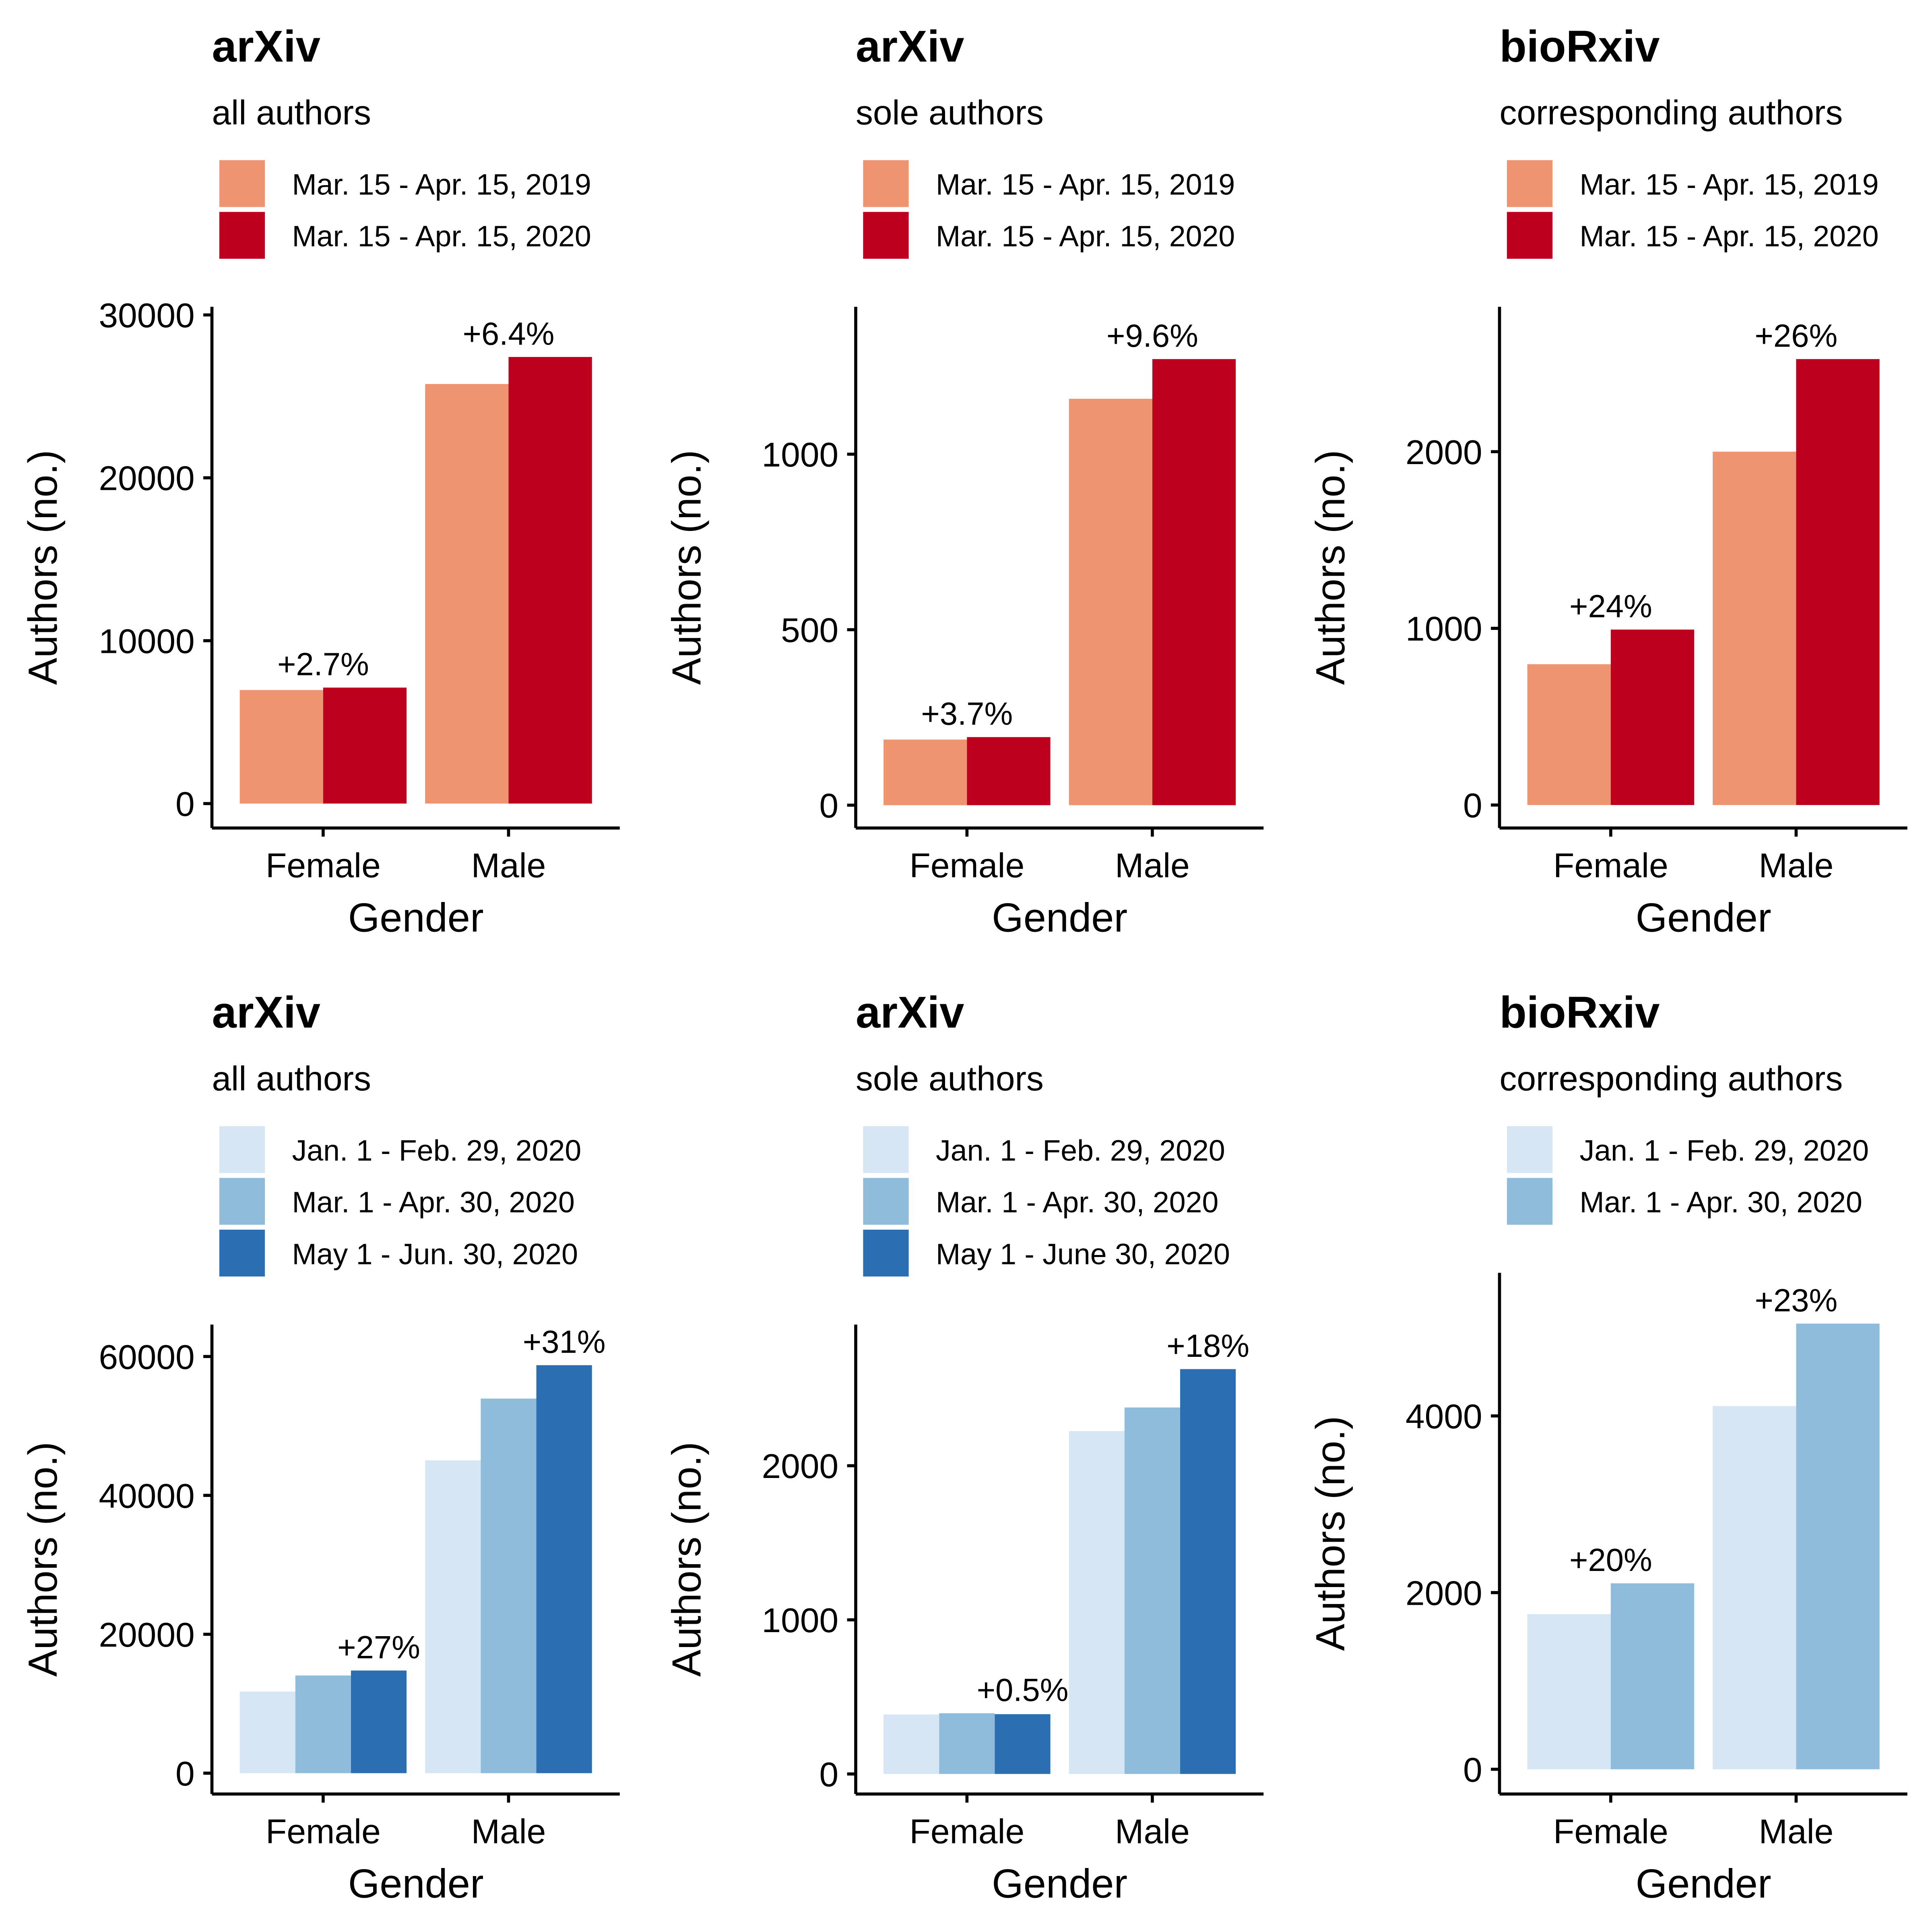 The width and height of the screenshot is (1932, 1932). I want to click on y-tick-label: 20000, so click(146, 1635).